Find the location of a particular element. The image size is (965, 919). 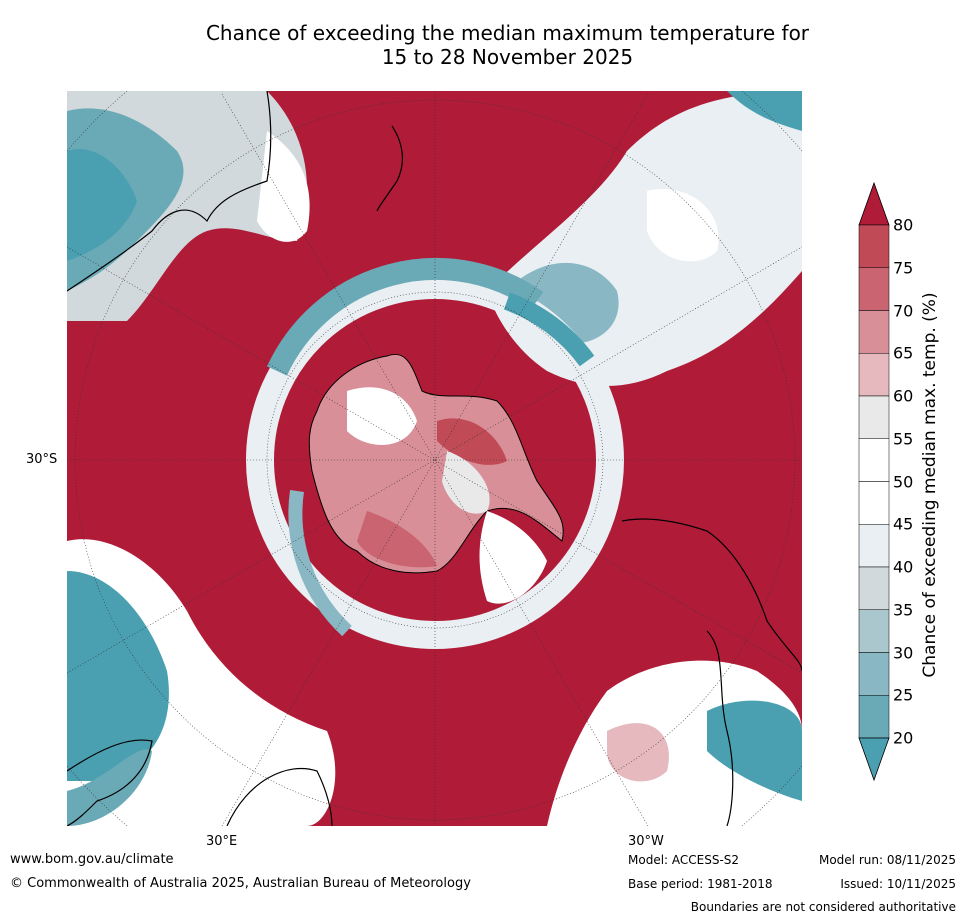

colorbar-tick: 25 is located at coordinates (903, 695).